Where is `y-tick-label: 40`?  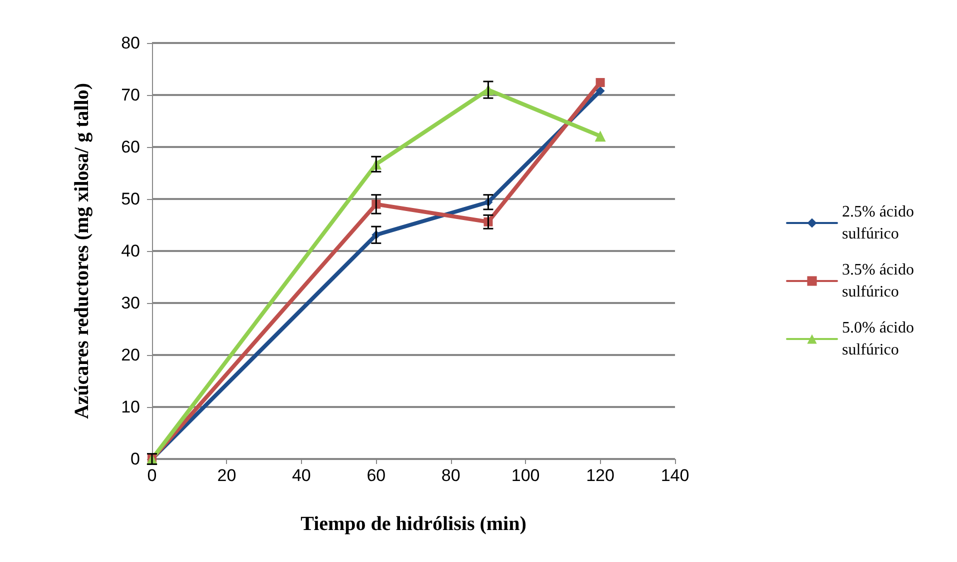 y-tick-label: 40 is located at coordinates (130, 251).